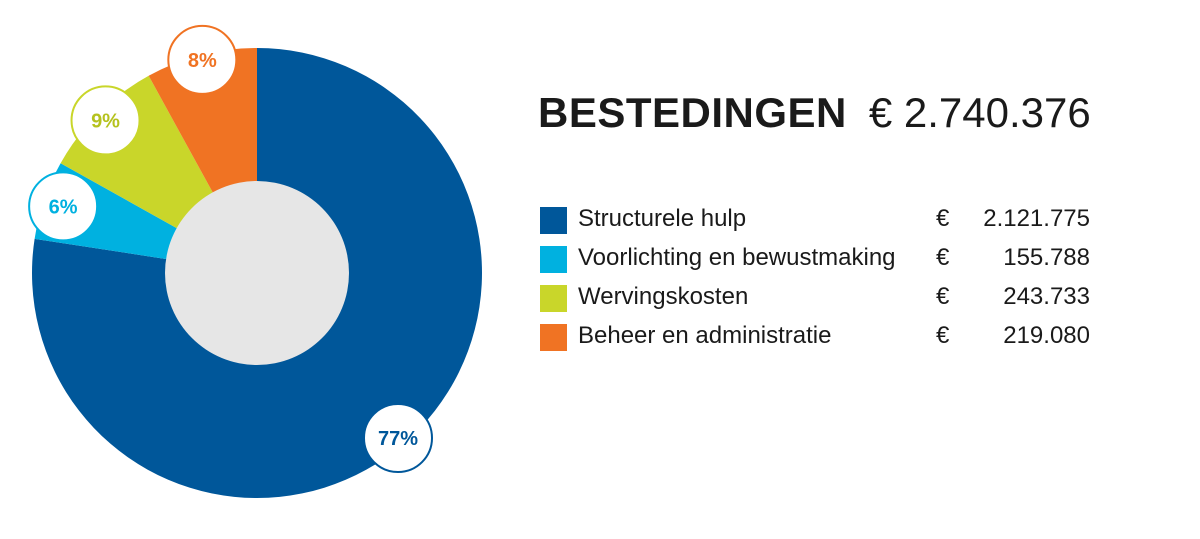 This screenshot has height=539, width=1200. I want to click on legend-label: Beheer en administratie, so click(705, 335).